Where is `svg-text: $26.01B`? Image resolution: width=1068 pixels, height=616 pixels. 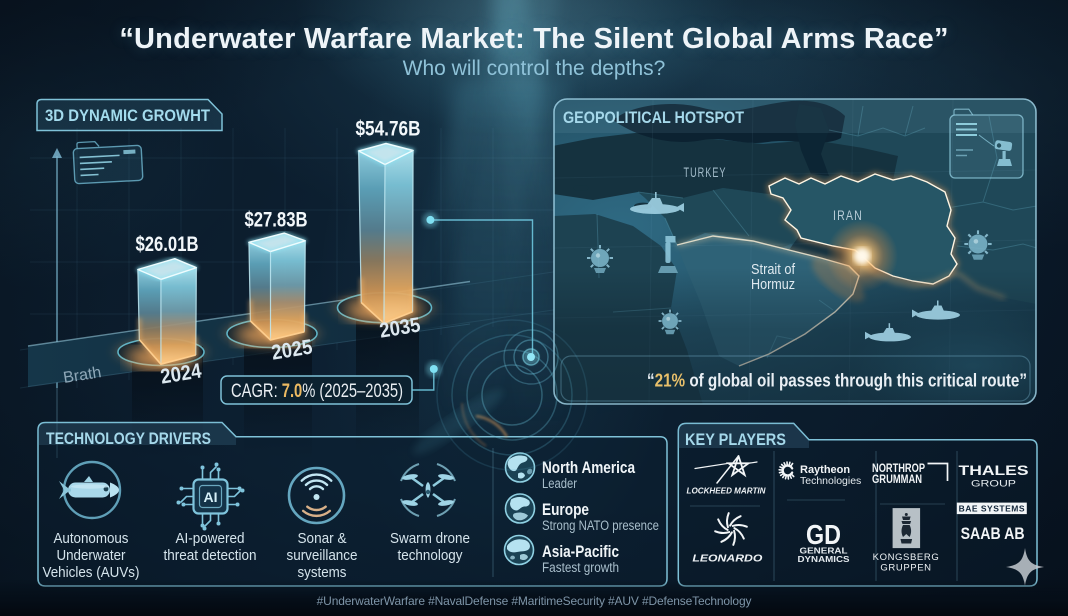
svg-text: $26.01B is located at coordinates (167, 244).